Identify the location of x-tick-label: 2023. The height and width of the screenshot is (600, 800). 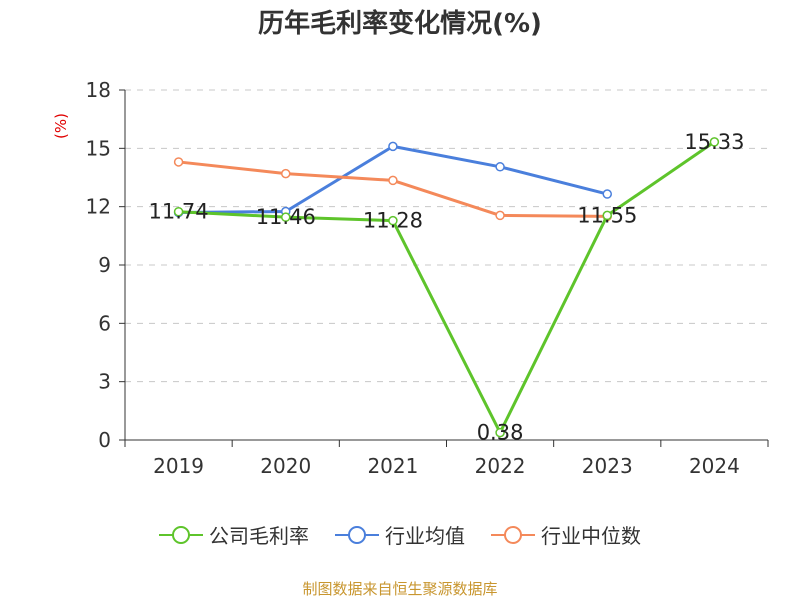
(607, 466).